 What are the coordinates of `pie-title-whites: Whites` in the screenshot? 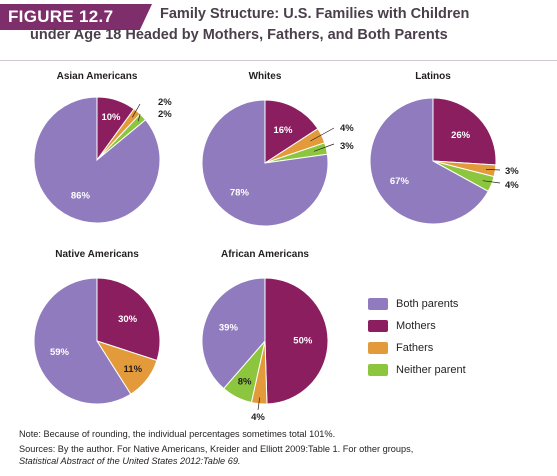 It's located at (265, 76).